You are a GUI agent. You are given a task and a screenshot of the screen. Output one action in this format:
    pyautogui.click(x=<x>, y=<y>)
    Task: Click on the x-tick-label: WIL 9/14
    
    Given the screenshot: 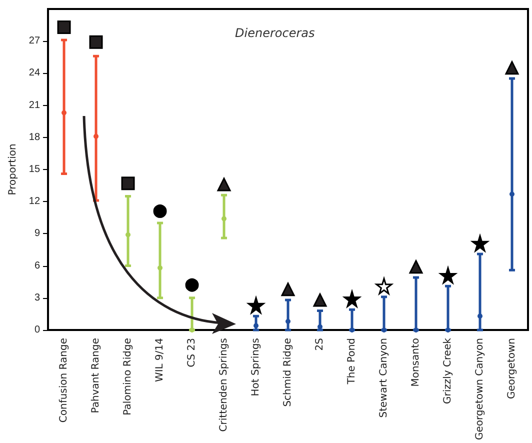 What is the action you would take?
    pyautogui.click(x=160, y=360)
    